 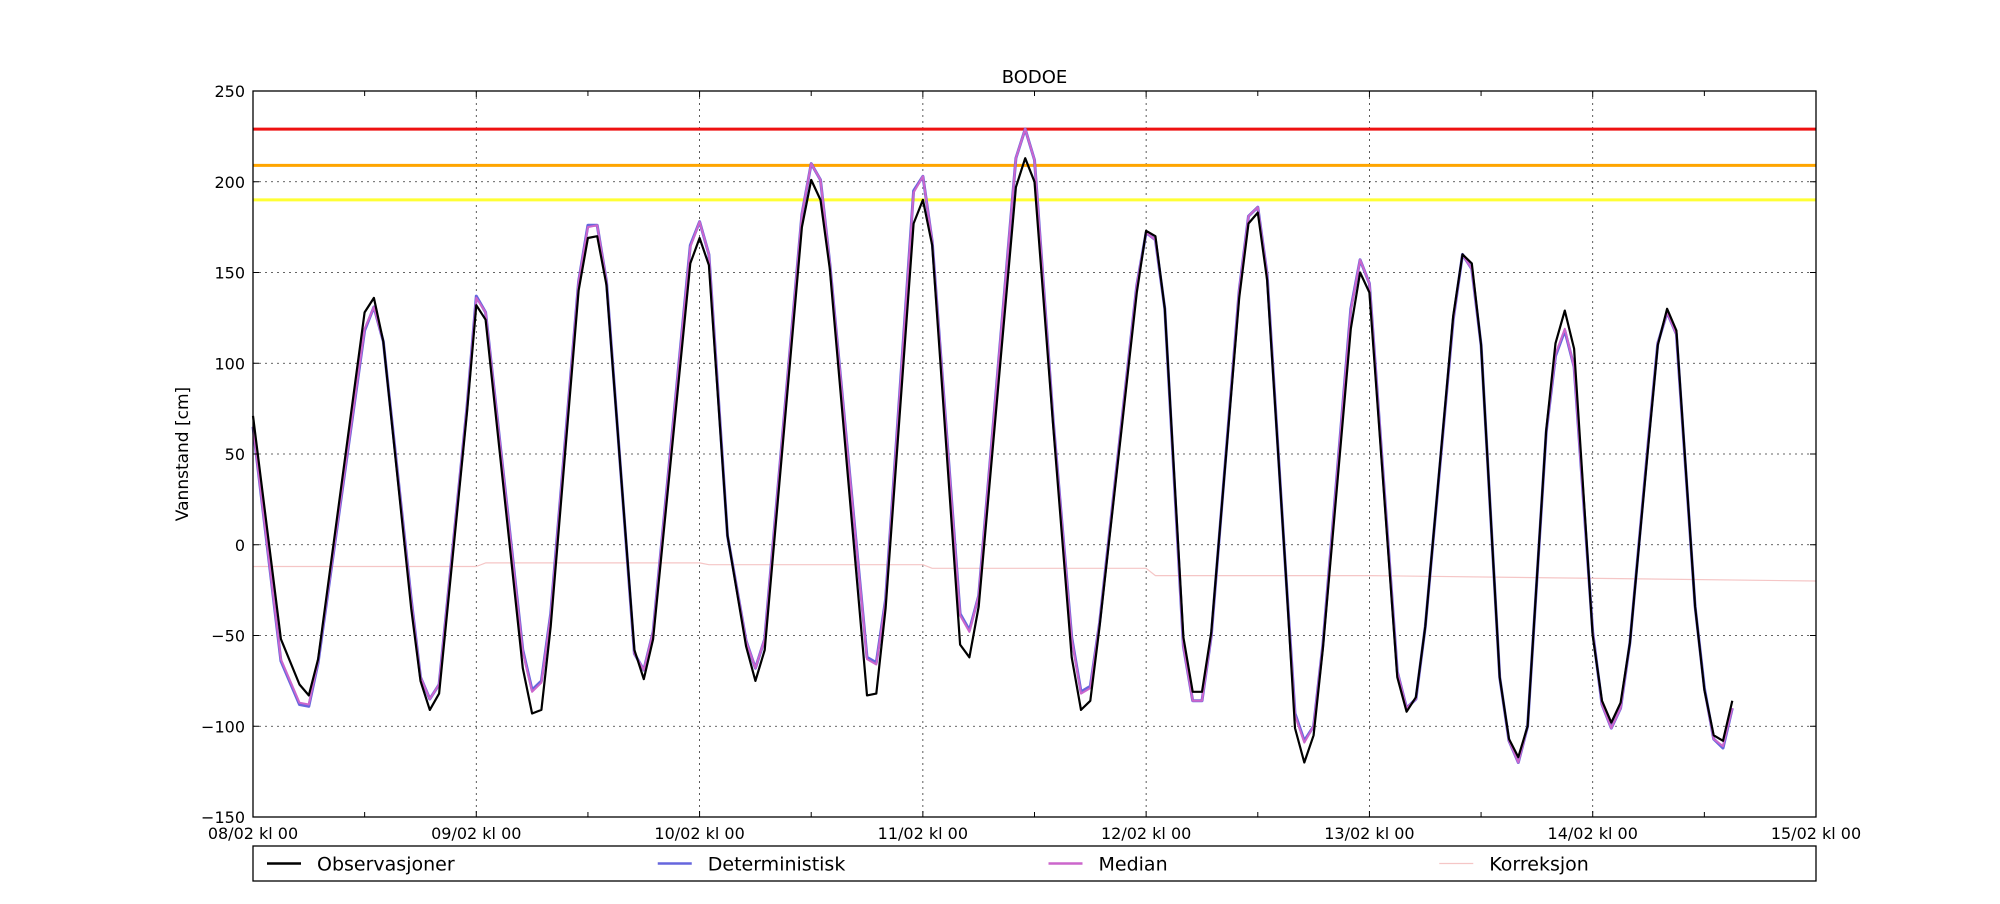 I want to click on y-tick-label: −150, so click(x=223, y=817).